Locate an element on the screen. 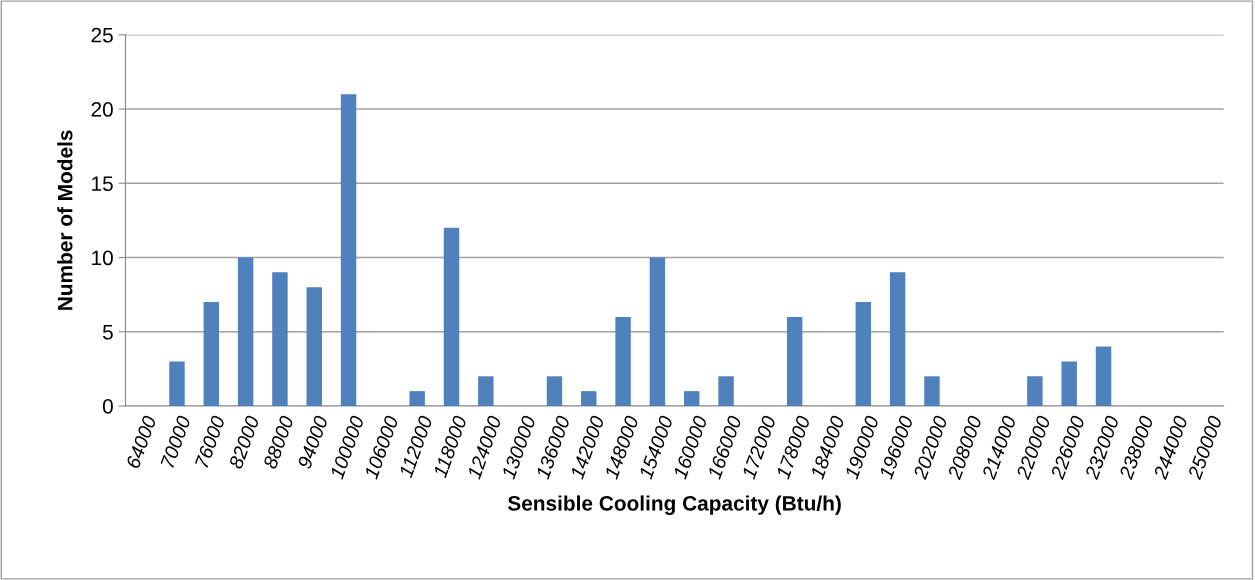  x-tick-label: 106000 is located at coordinates (381, 447).